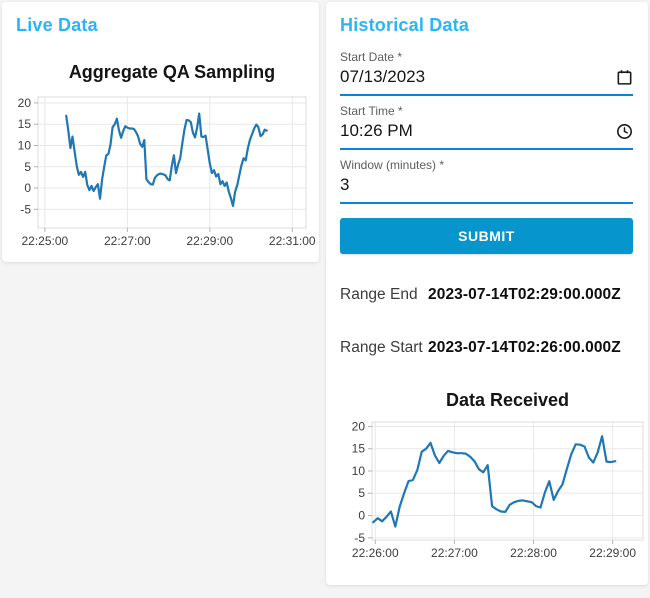  Describe the element at coordinates (375, 553) in the screenshot. I see `svg-text: 22:26:00` at that location.